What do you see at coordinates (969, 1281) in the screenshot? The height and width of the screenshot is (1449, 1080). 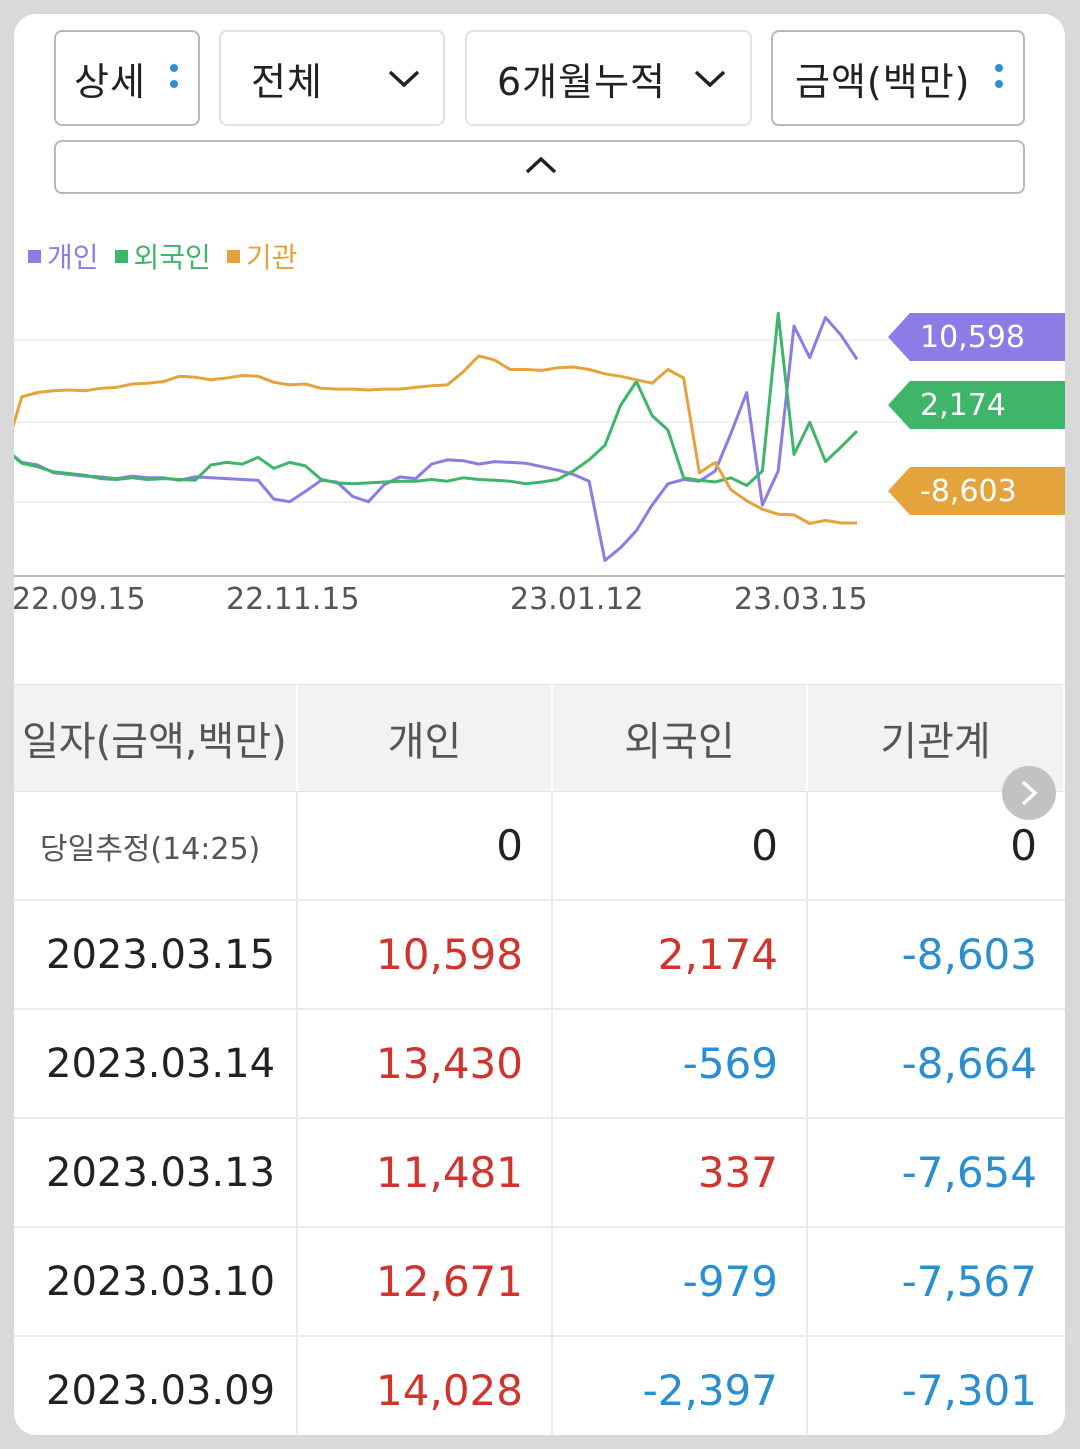 I see `institution-cell: -7,567` at bounding box center [969, 1281].